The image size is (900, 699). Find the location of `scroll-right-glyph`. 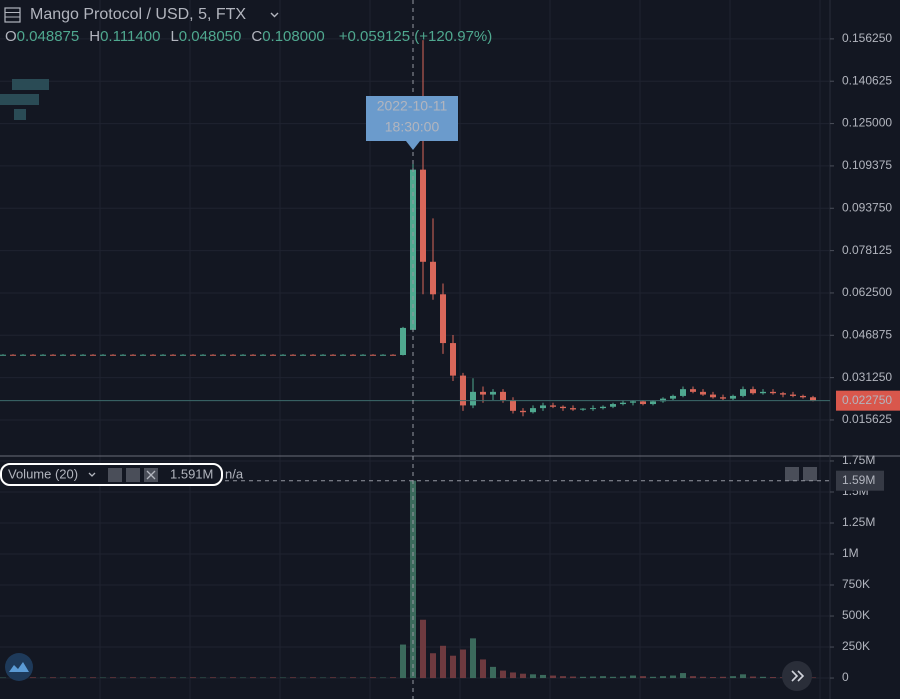

scroll-right-glyph is located at coordinates (798, 676).